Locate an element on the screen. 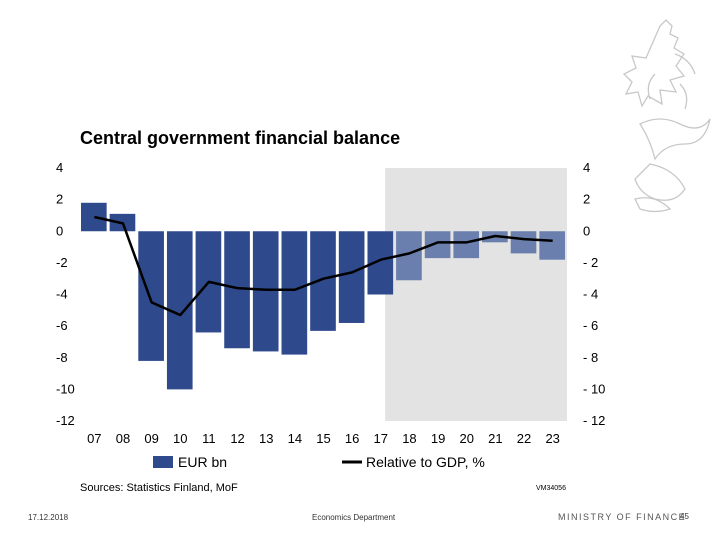 The height and width of the screenshot is (540, 720). x-tick-label: 22 is located at coordinates (524, 438).